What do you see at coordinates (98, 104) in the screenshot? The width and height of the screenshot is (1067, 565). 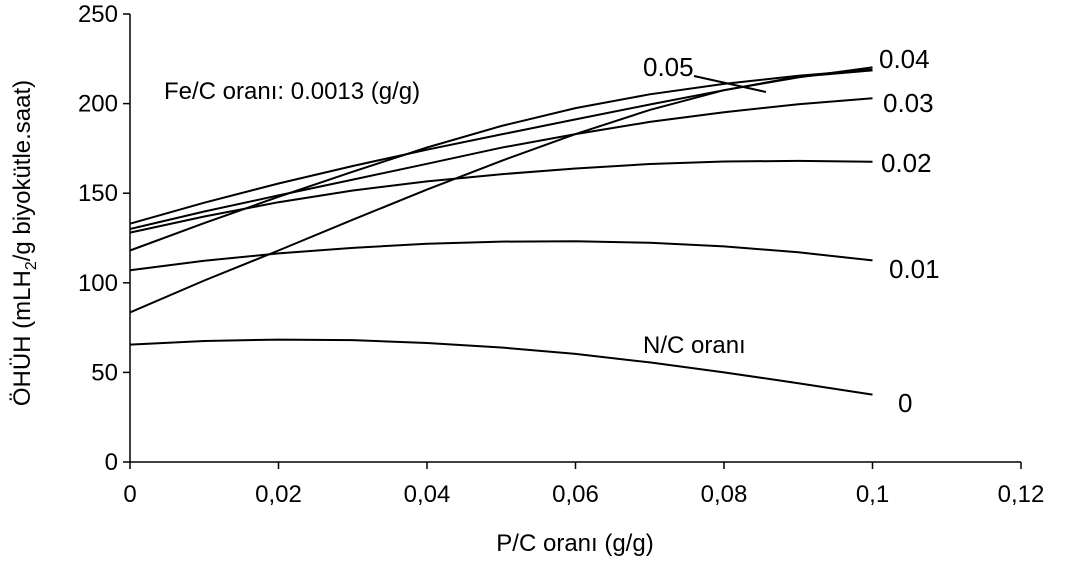 I see `y-tick-label: 200` at bounding box center [98, 104].